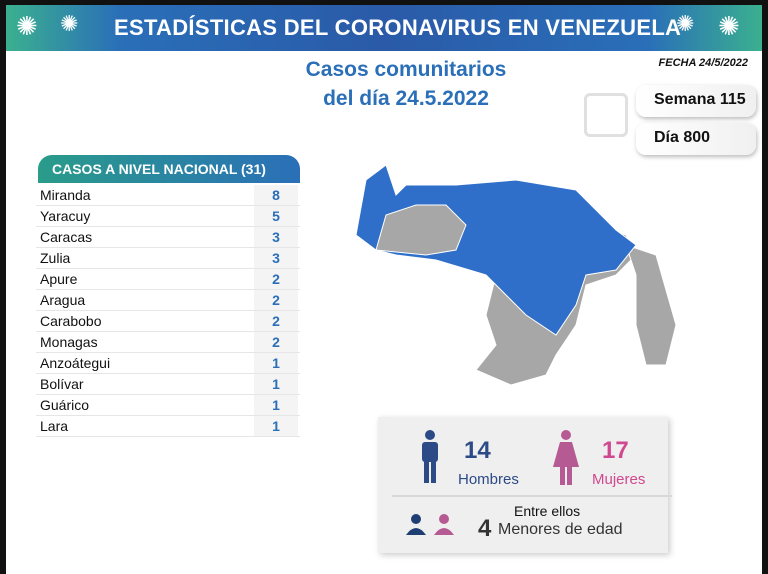  Describe the element at coordinates (606, 115) in the screenshot. I see `calendar-icon` at that location.